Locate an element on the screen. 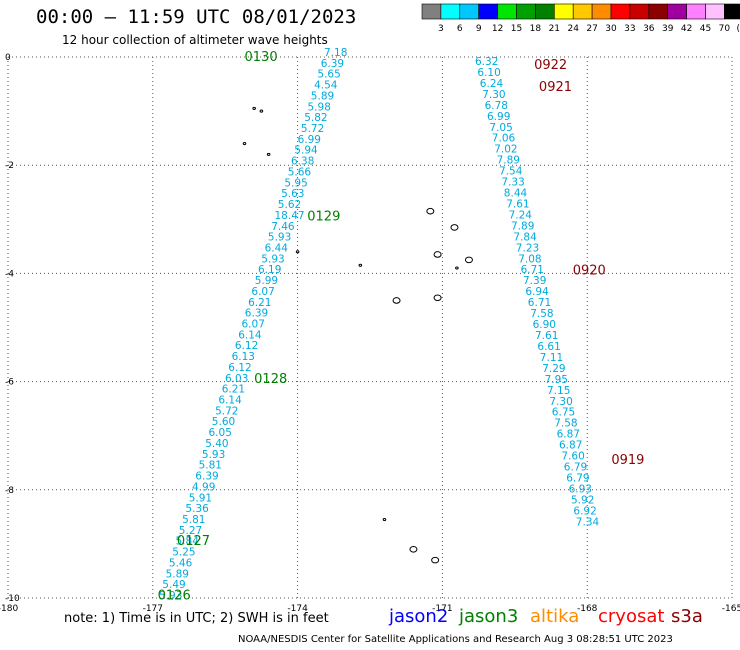 The image size is (740, 650). swh-value-label: 7.58 is located at coordinates (541, 314).